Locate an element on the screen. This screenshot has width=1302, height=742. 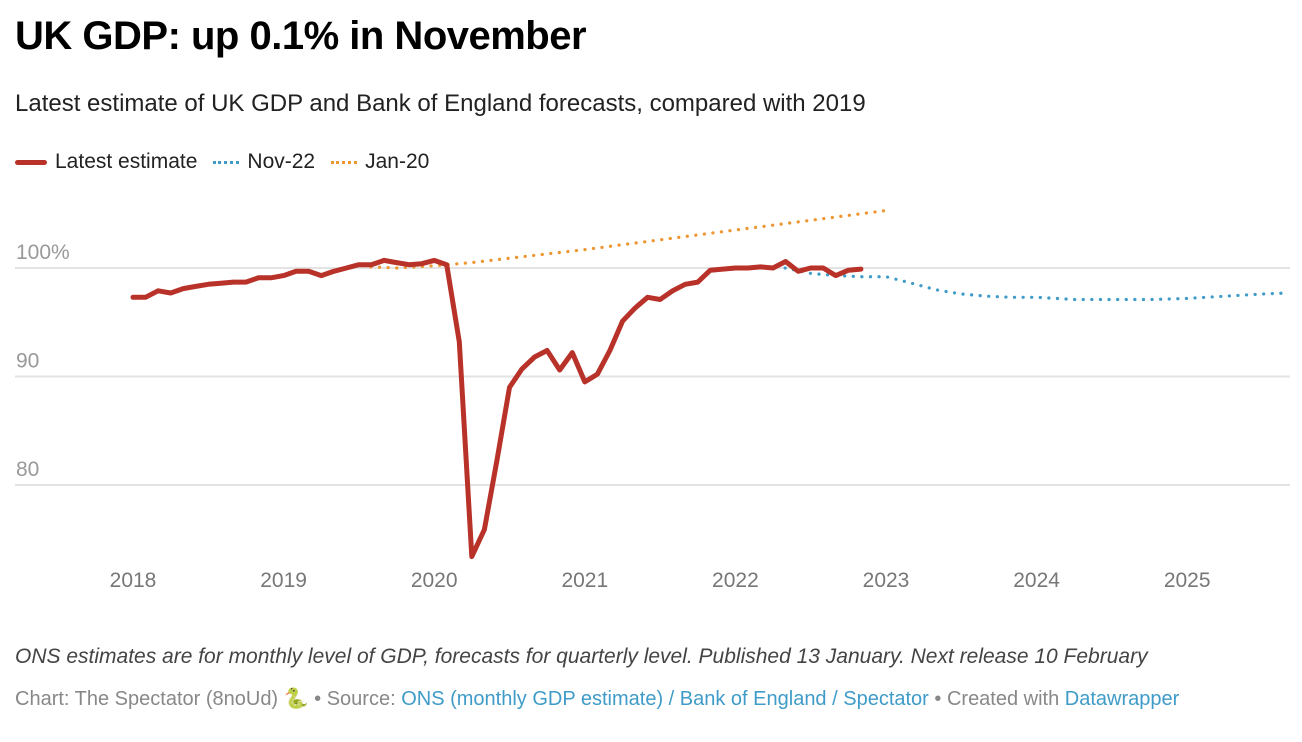
legend: Latest estimate Nov-22 Jan-20 is located at coordinates (230, 162).